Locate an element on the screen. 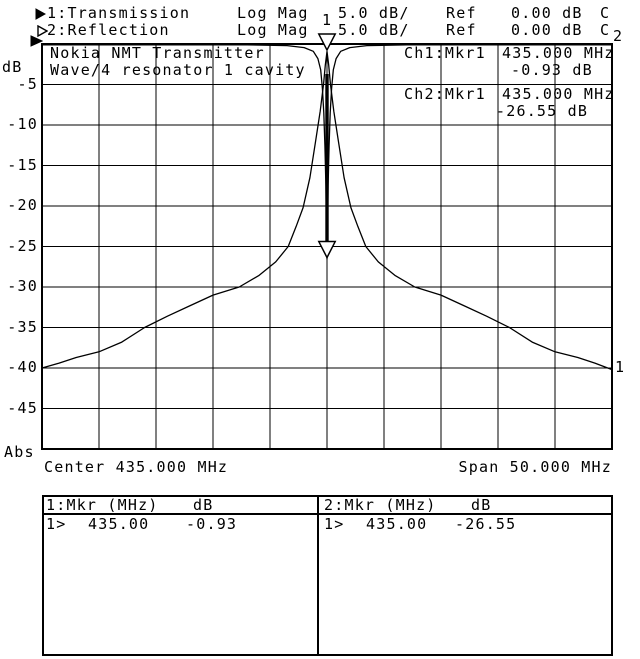  ch1-marker-label: Ch1:Mkr1 is located at coordinates (445, 53).